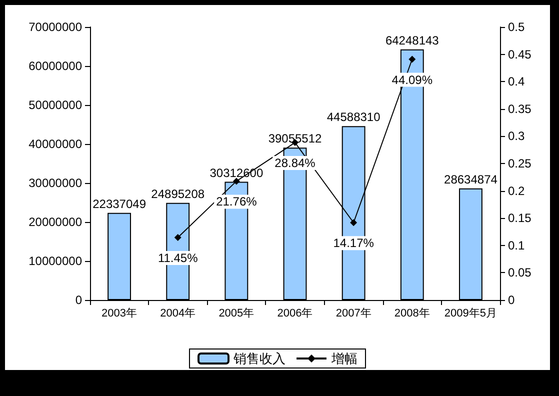 The width and height of the screenshot is (559, 396). I want to click on y2-tick-label: 0.1, so click(517, 245).